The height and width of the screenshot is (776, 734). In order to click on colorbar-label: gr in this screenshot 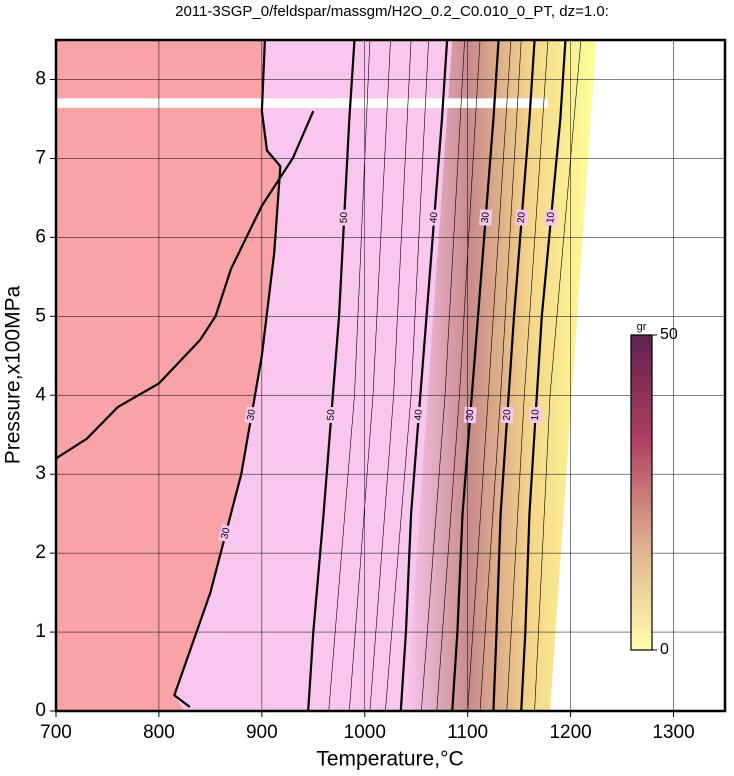, I will do `click(642, 327)`.